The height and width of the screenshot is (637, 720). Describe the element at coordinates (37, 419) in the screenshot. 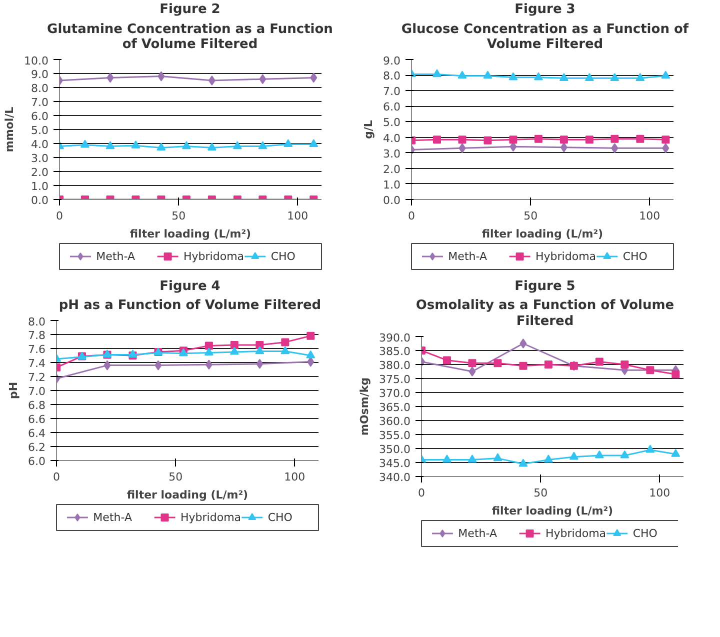

I see `y-tick-label: 6.6` at that location.